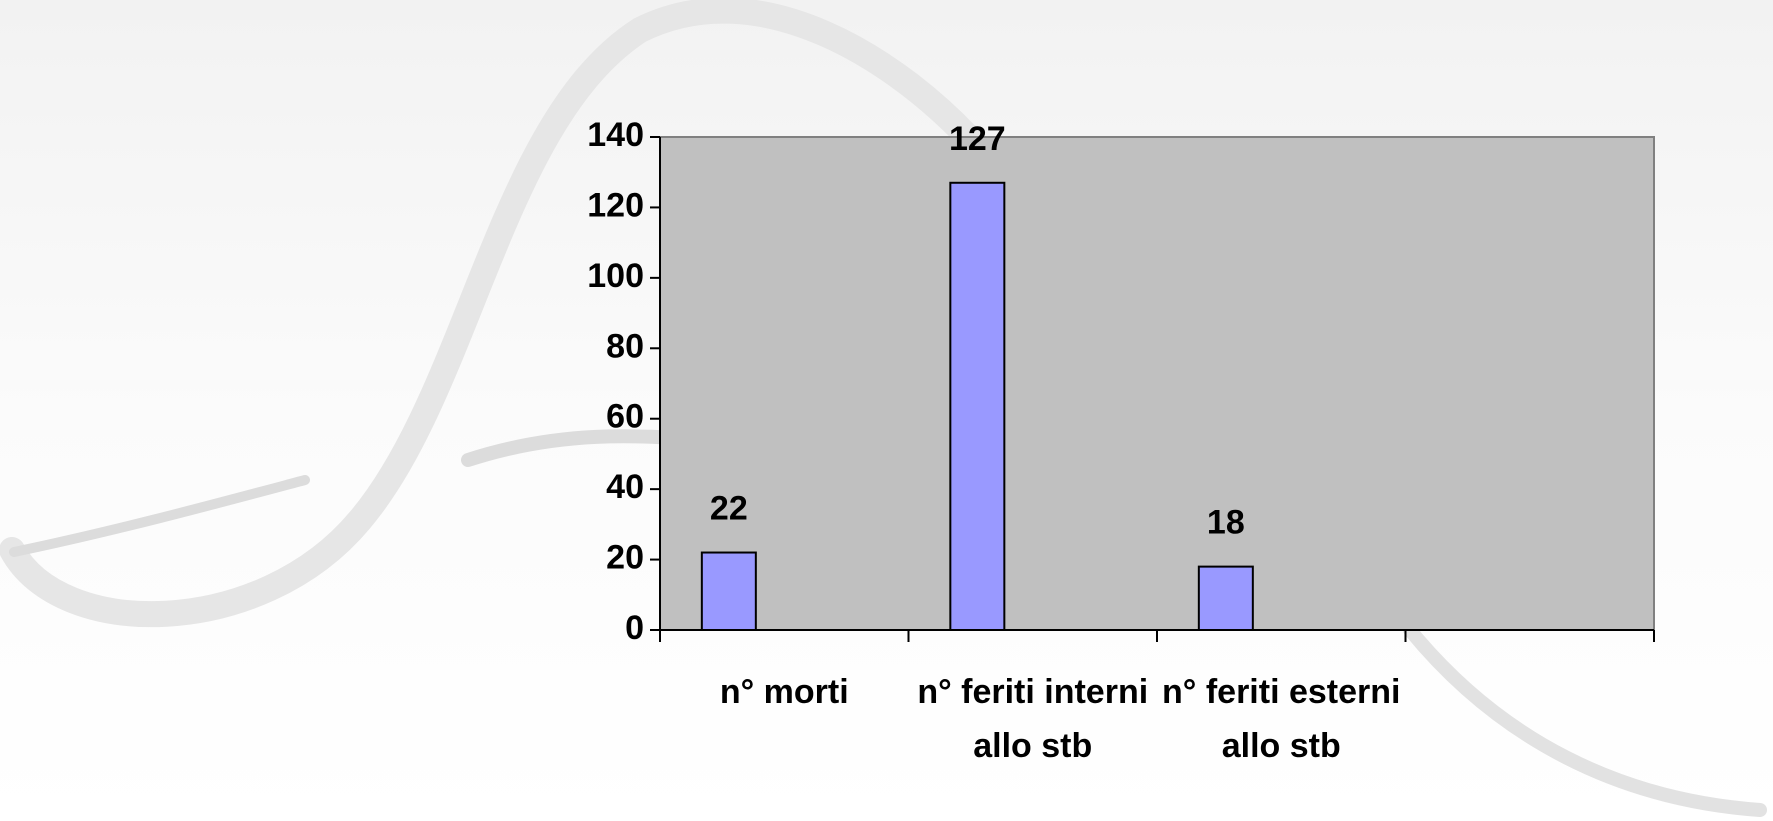 The width and height of the screenshot is (1773, 821). What do you see at coordinates (977, 139) in the screenshot?
I see `data-label: 127` at bounding box center [977, 139].